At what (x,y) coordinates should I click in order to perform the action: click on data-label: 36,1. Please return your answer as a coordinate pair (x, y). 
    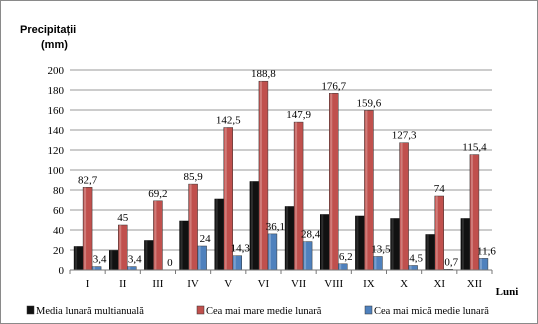
    Looking at the image, I should click on (275, 227).